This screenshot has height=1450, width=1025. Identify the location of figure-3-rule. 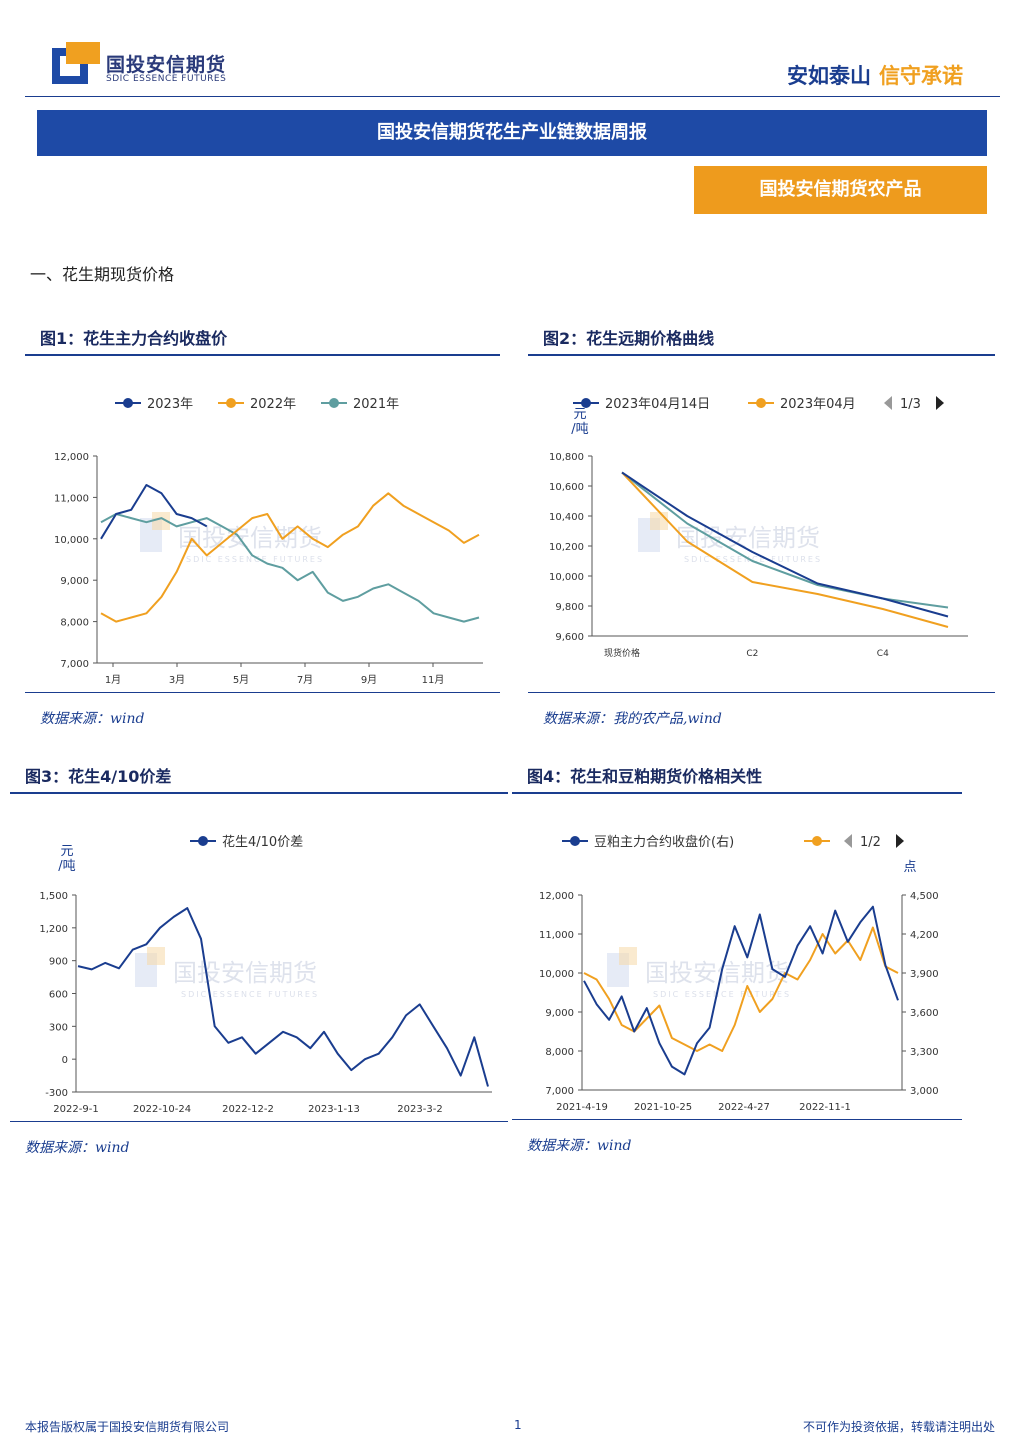
(259, 793).